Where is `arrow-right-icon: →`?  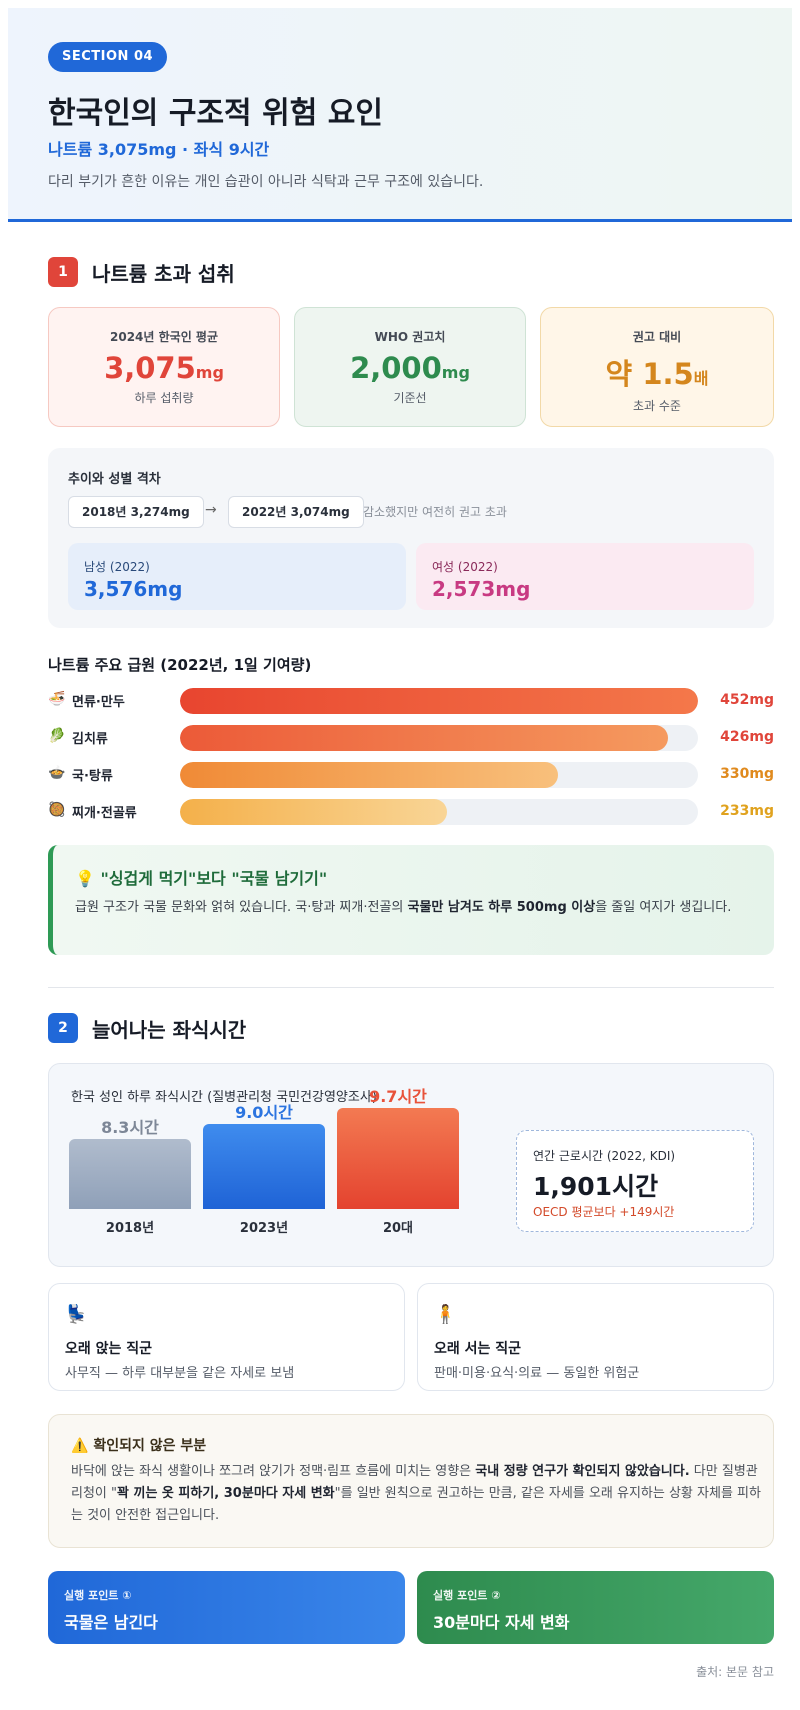
arrow-right-icon: → is located at coordinates (211, 510).